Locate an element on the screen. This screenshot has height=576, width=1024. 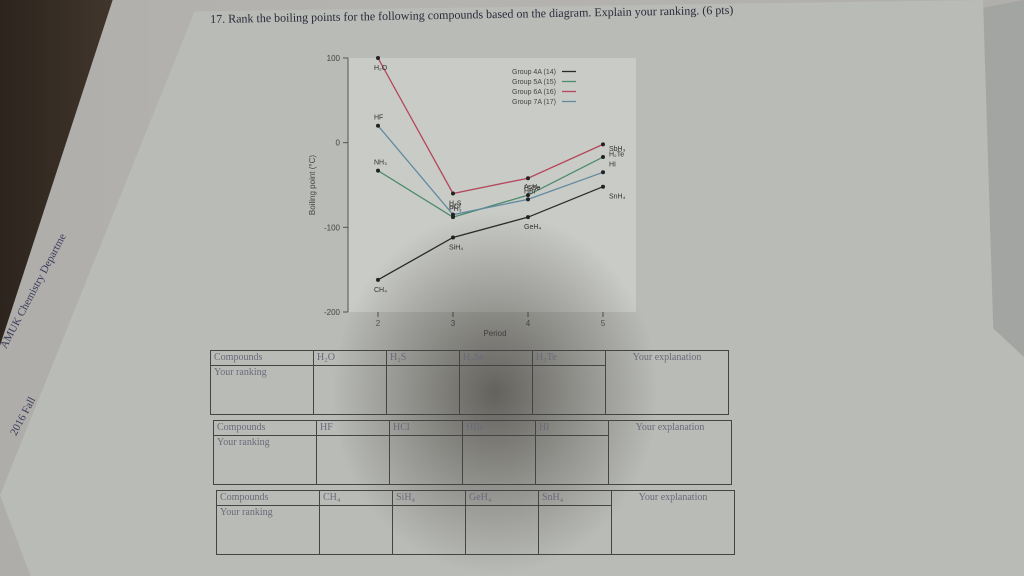
table-compound: GeH₄ is located at coordinates (502, 498).